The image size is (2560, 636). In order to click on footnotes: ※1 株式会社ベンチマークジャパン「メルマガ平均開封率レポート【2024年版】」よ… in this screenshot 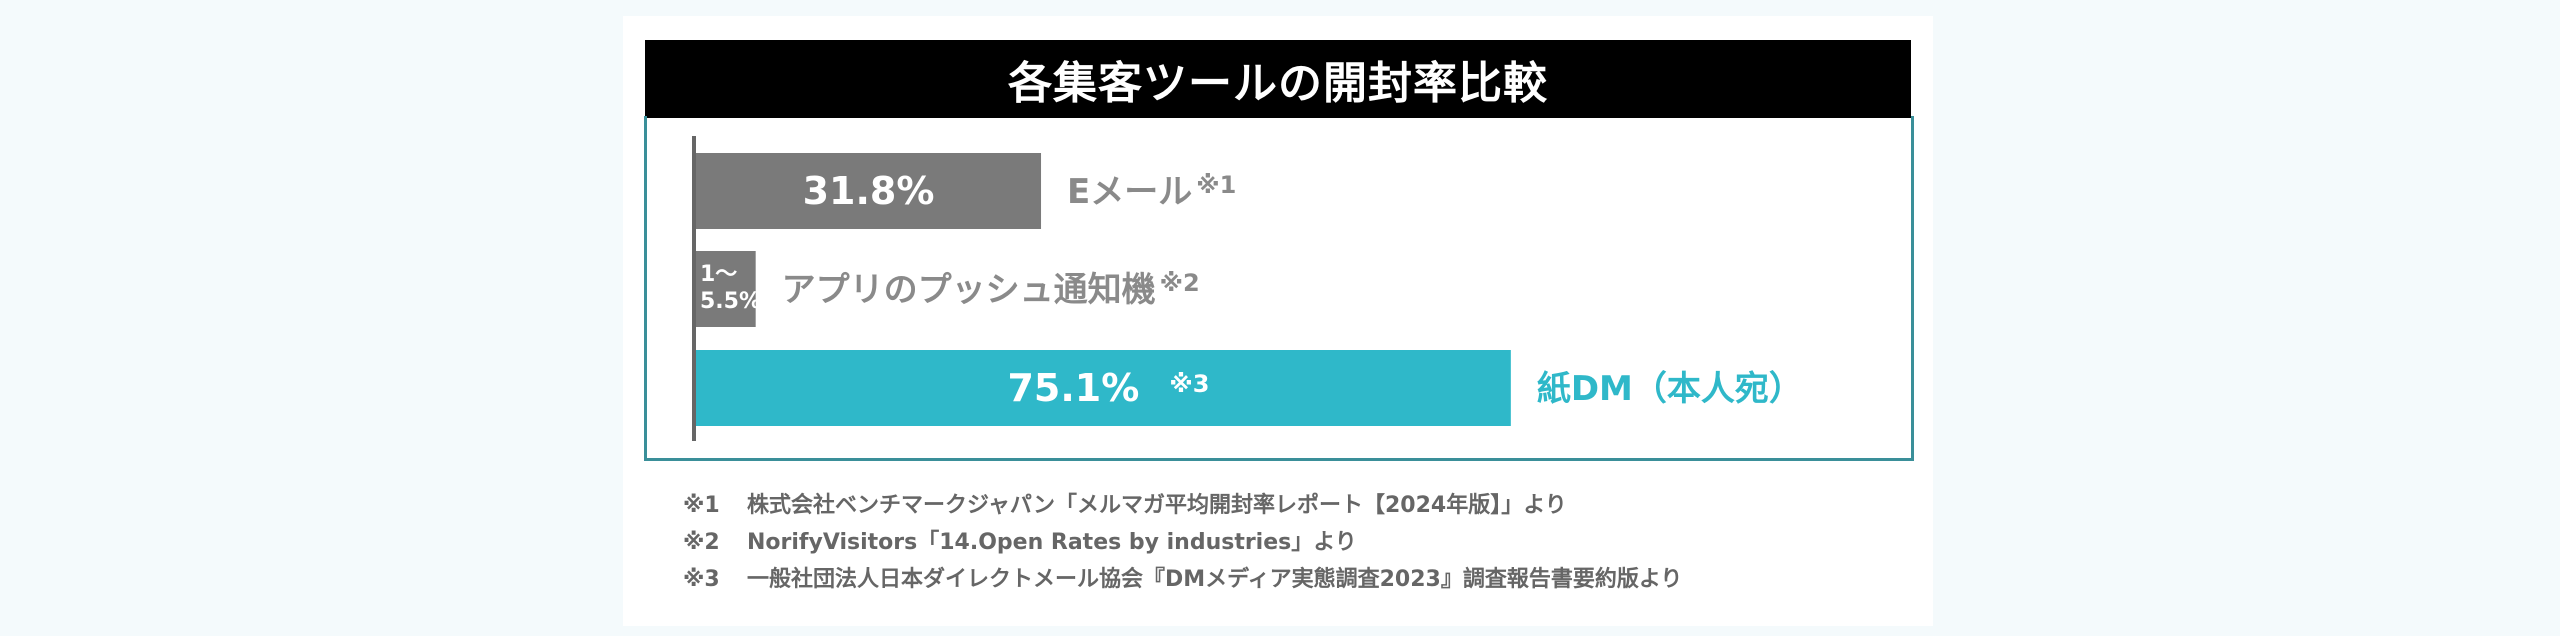, I will do `click(1182, 542)`.